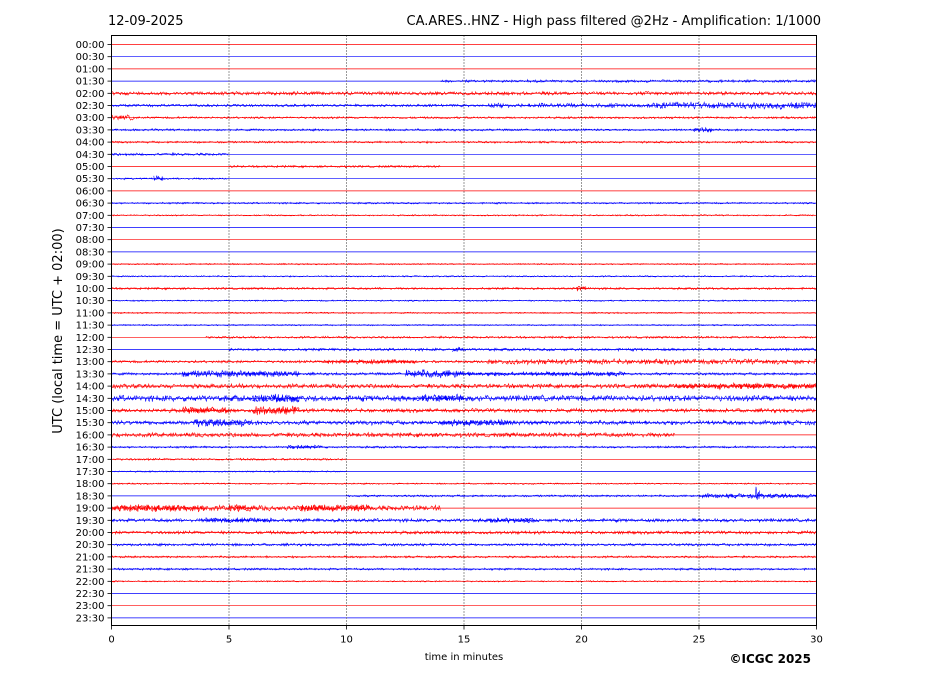 This screenshot has height=696, width=927. Describe the element at coordinates (90, 106) in the screenshot. I see `y-tick-label: 02:30` at that location.